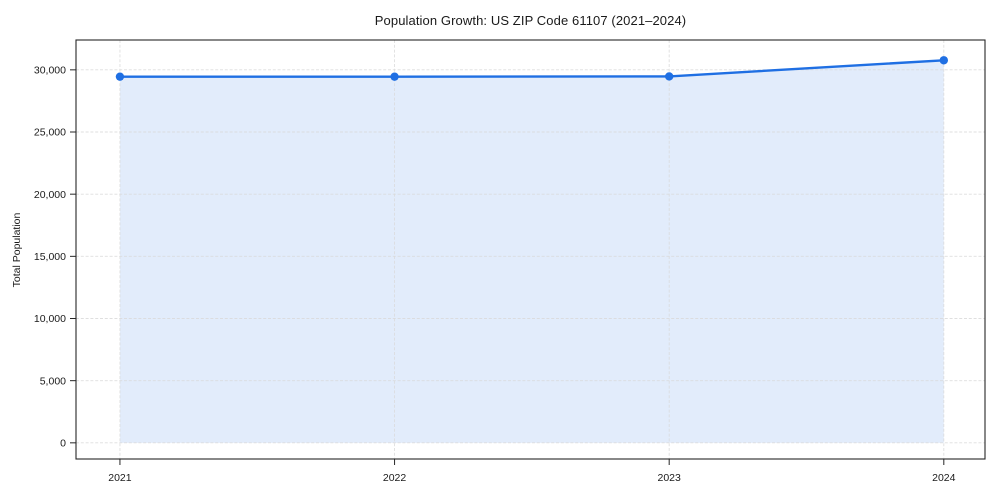 The height and width of the screenshot is (500, 1000). What do you see at coordinates (50, 70) in the screenshot?
I see `y-tick-label: 30,000` at bounding box center [50, 70].